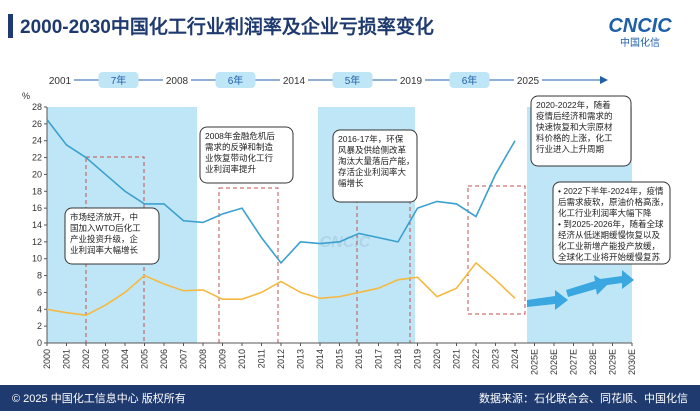 The image size is (700, 416). Describe the element at coordinates (164, 359) in the screenshot. I see `x-tick-label: 2006` at that location.